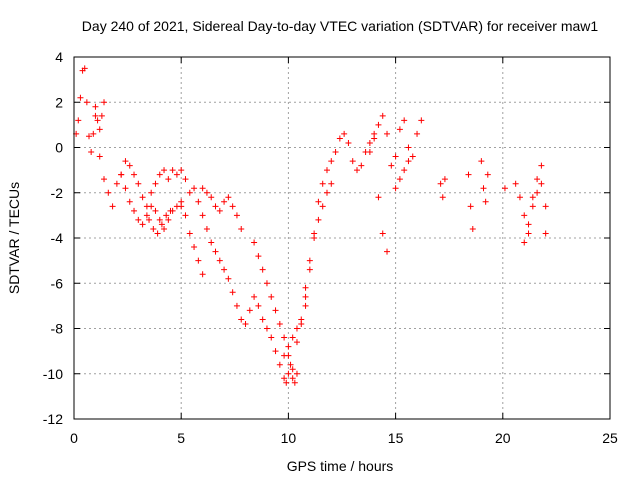 The width and height of the screenshot is (640, 480). What do you see at coordinates (57, 193) in the screenshot?
I see `y-tick-label: -2` at bounding box center [57, 193].